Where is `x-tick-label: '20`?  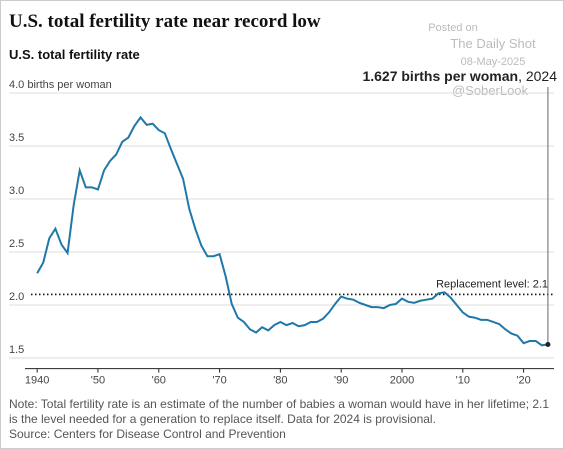 x-tick-label: '20 is located at coordinates (523, 381).